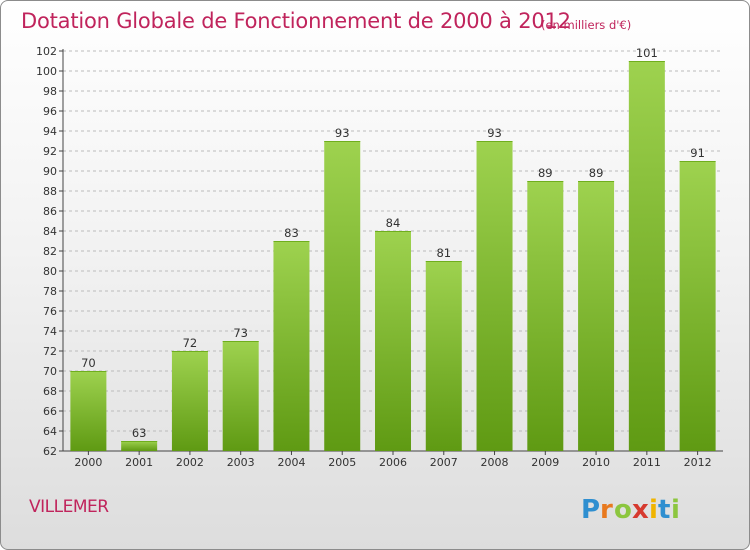 This screenshot has height=550, width=750. What do you see at coordinates (586, 25) in the screenshot?
I see `chart-unit: (en milliers d'€)` at bounding box center [586, 25].